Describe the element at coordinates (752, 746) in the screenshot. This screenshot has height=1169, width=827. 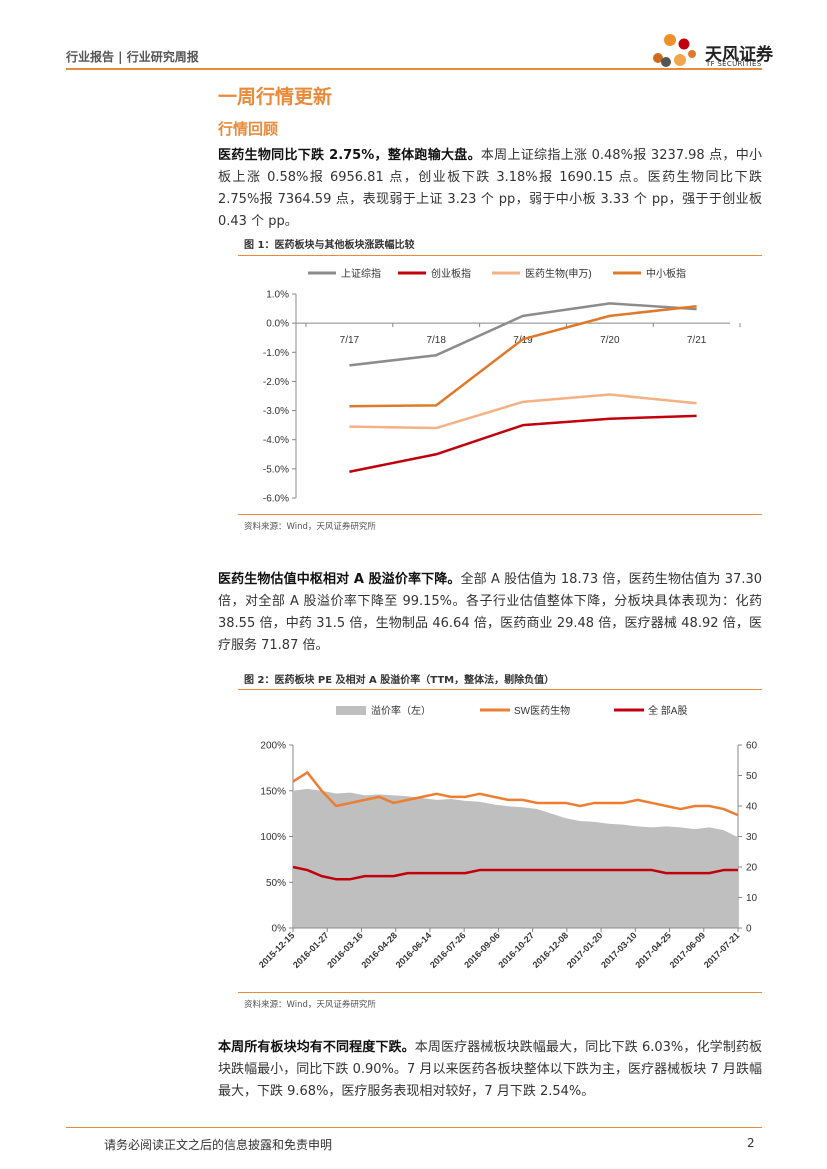
I see `y-right-tick-label: 60` at that location.